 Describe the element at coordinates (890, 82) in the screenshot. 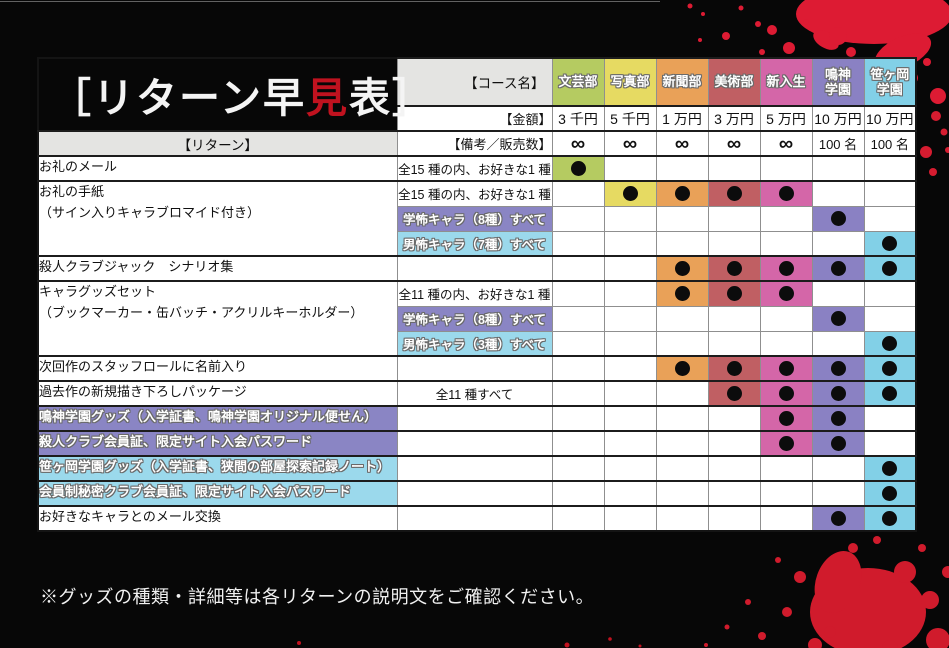

I see `course-header: 笹ヶ岡 学園` at that location.